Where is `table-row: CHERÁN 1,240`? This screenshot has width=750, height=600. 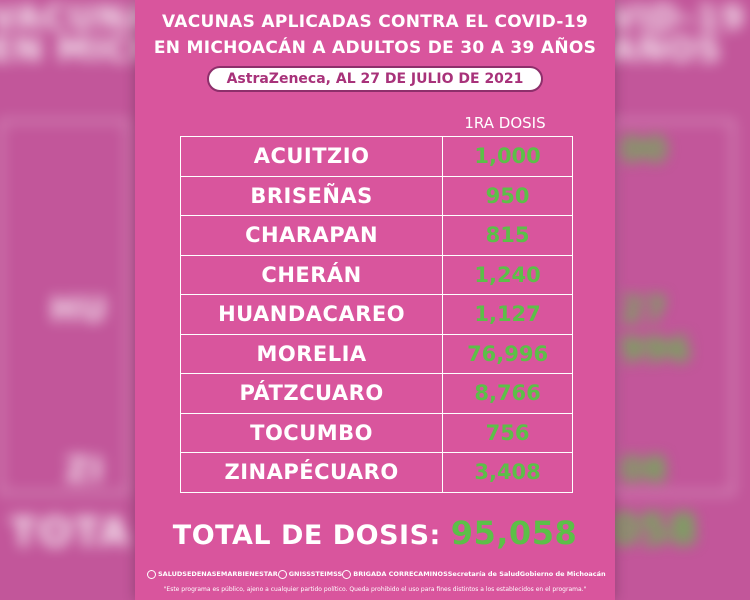 table-row: CHERÁN 1,240 is located at coordinates (376, 274).